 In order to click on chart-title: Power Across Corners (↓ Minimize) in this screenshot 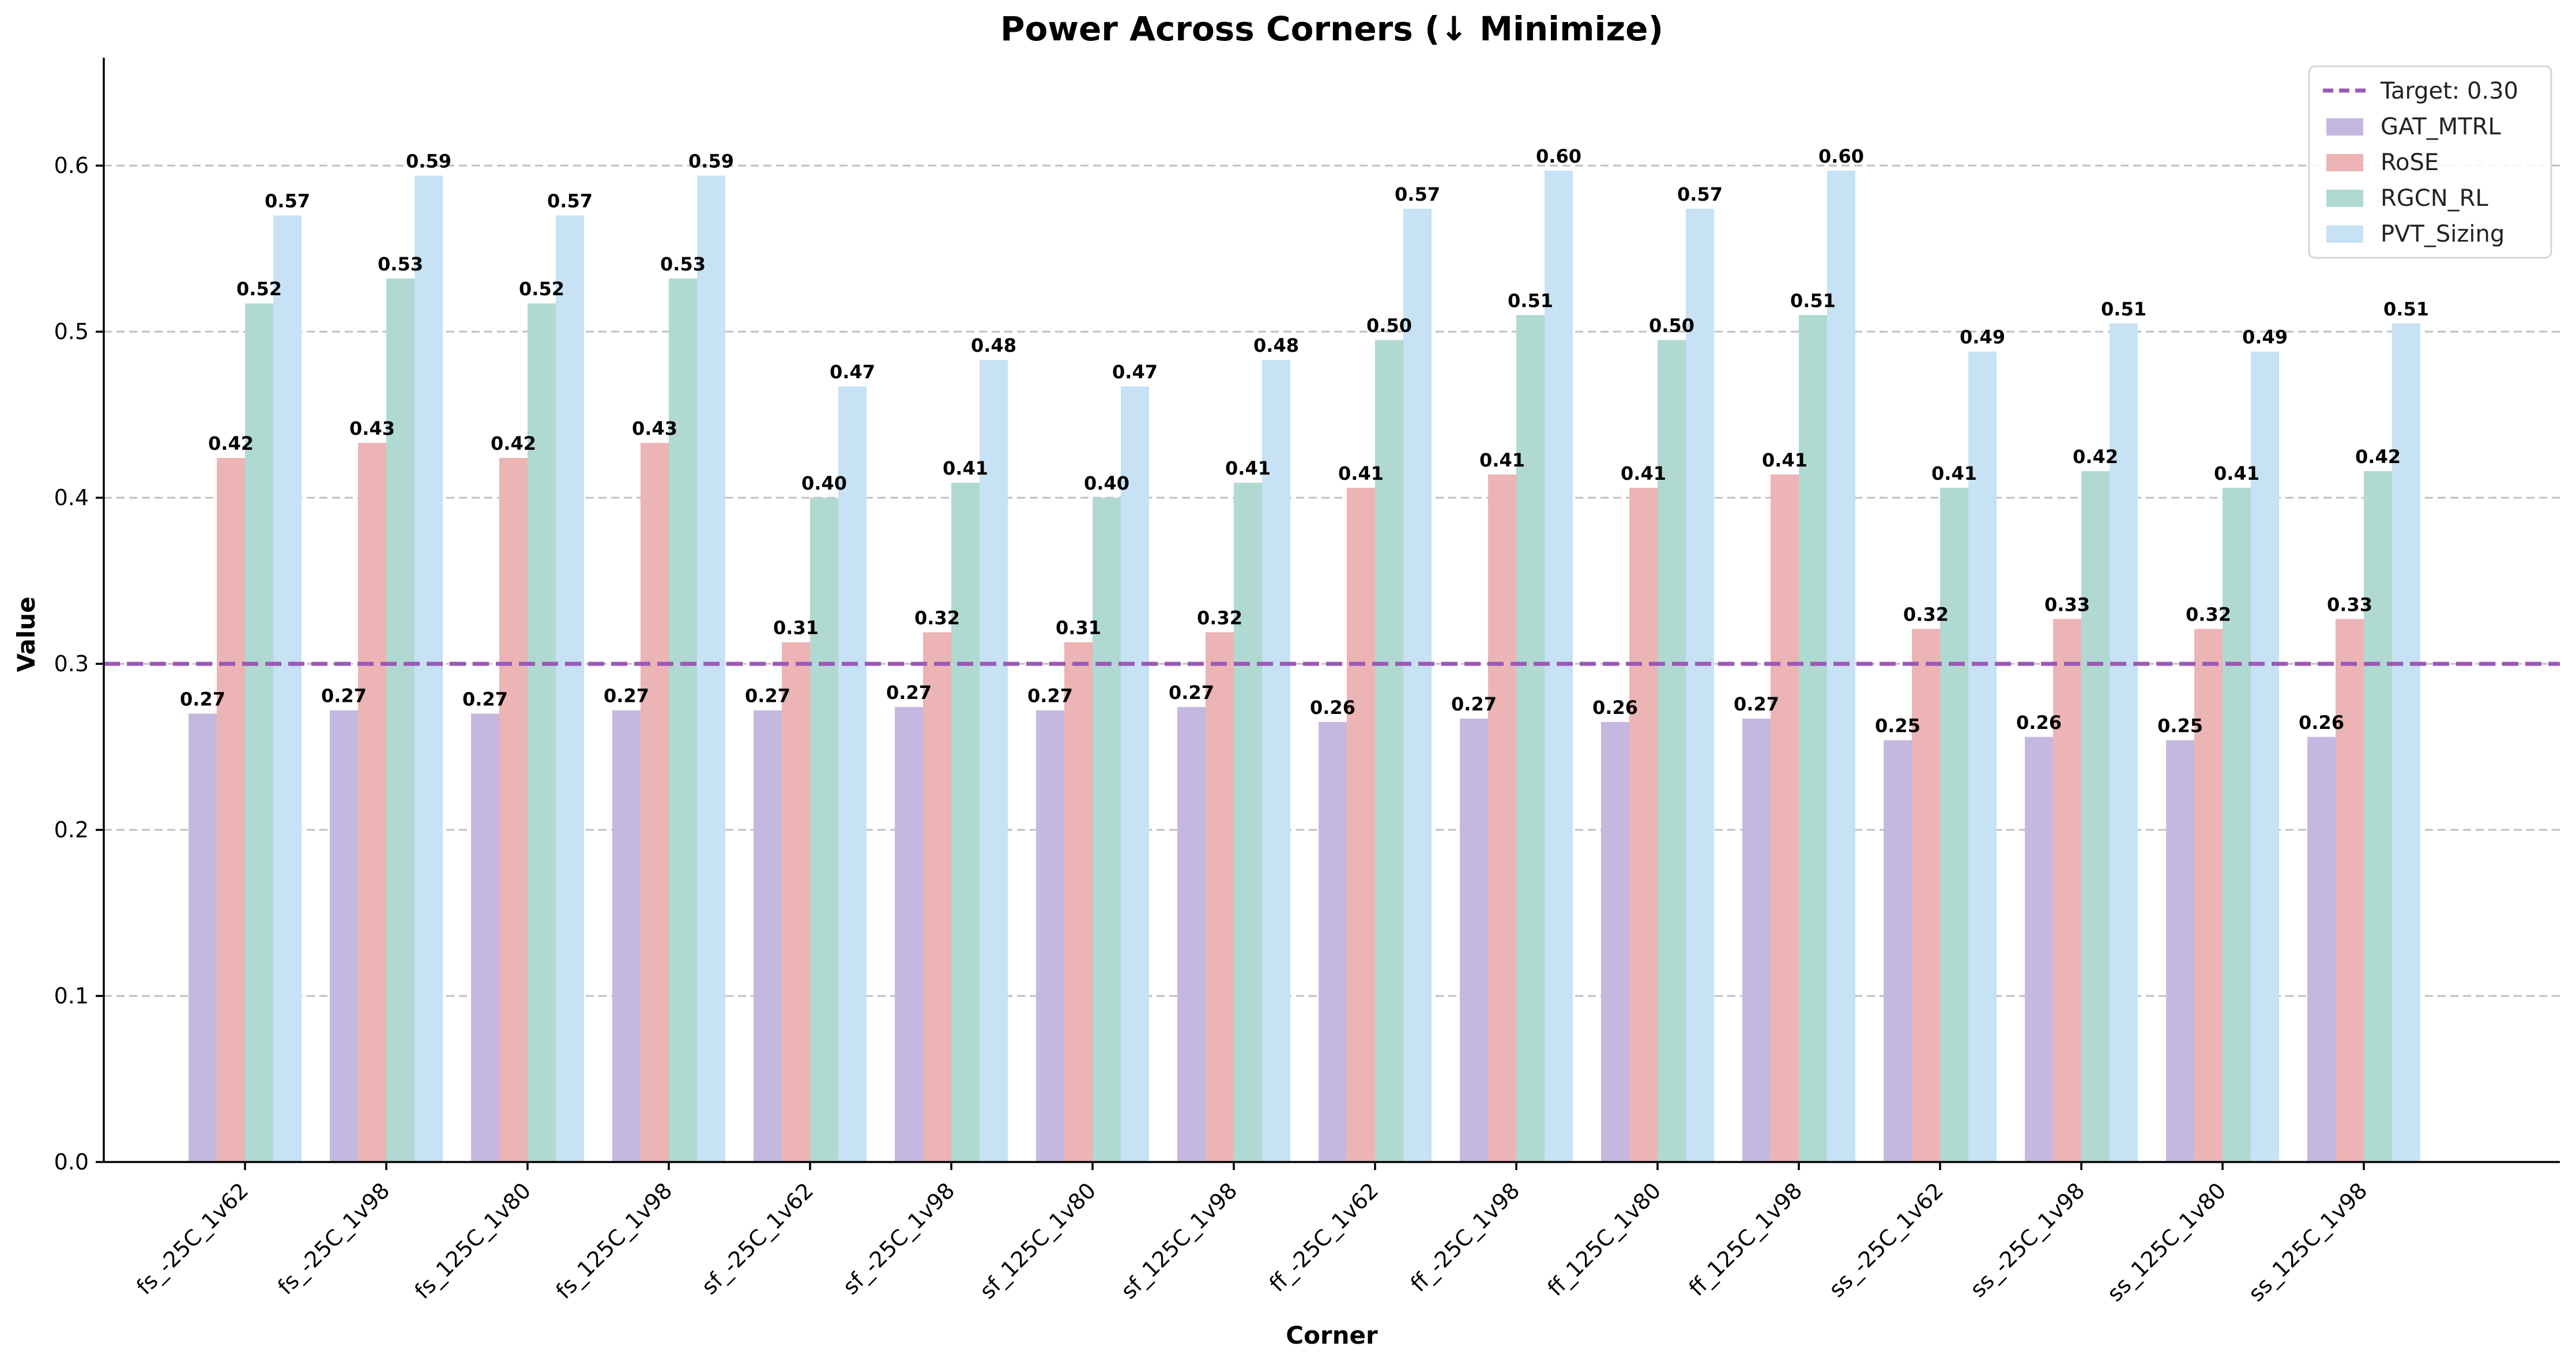, I will do `click(1331, 28)`.